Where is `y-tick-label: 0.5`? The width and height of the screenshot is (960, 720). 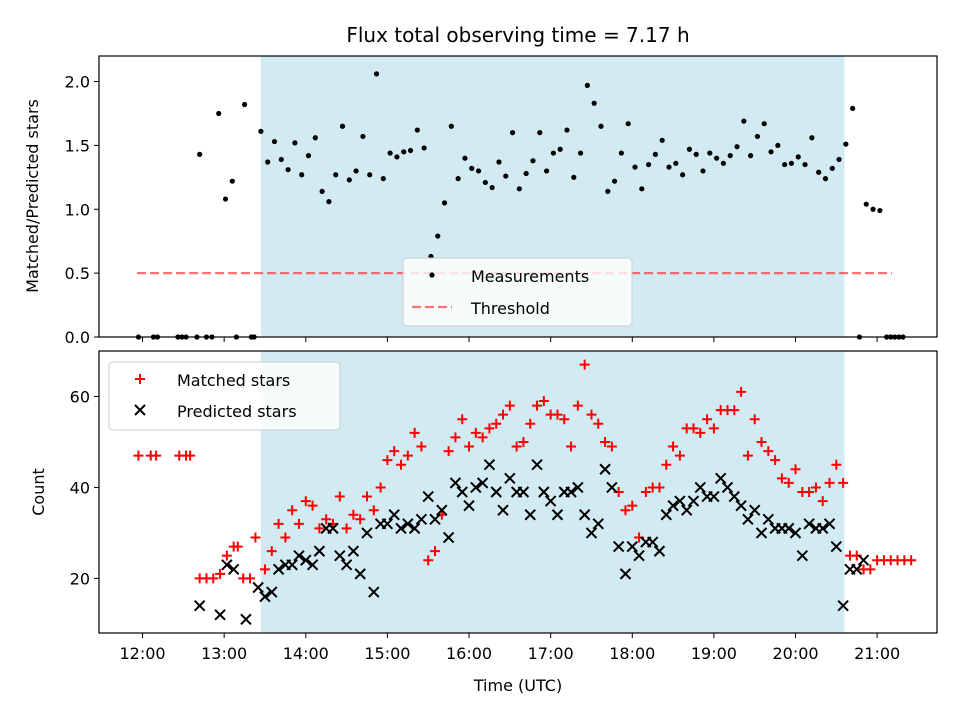
y-tick-label: 0.5 is located at coordinates (77, 273).